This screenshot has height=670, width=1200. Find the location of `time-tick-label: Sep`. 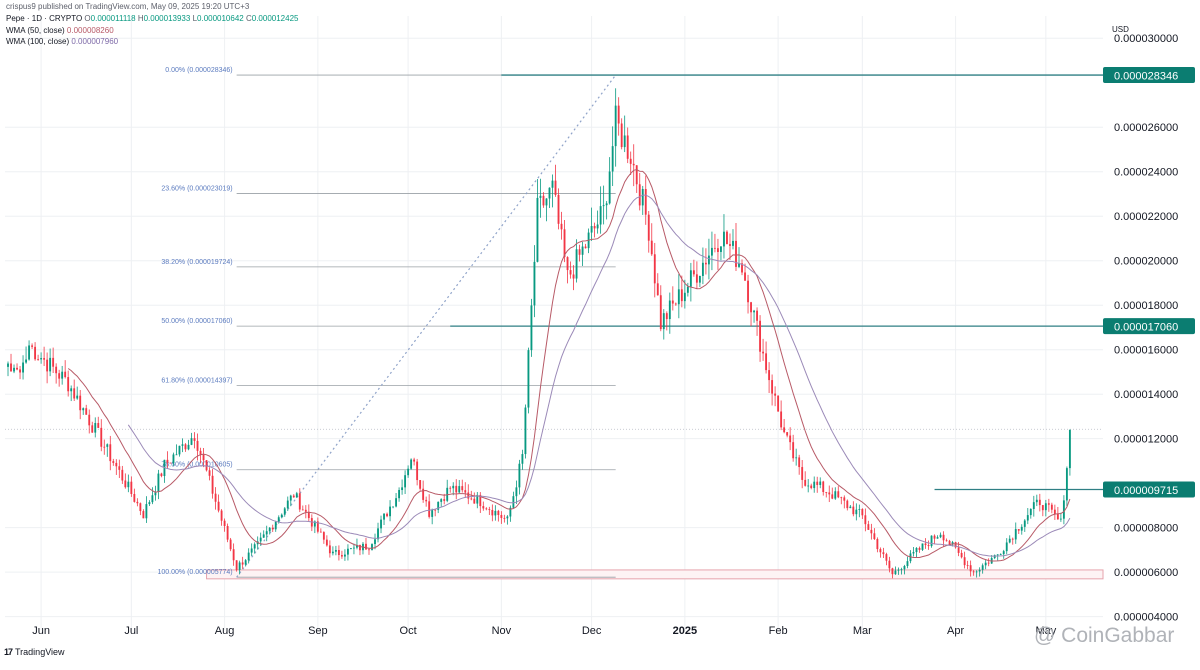

time-tick-label: Sep is located at coordinates (318, 631).